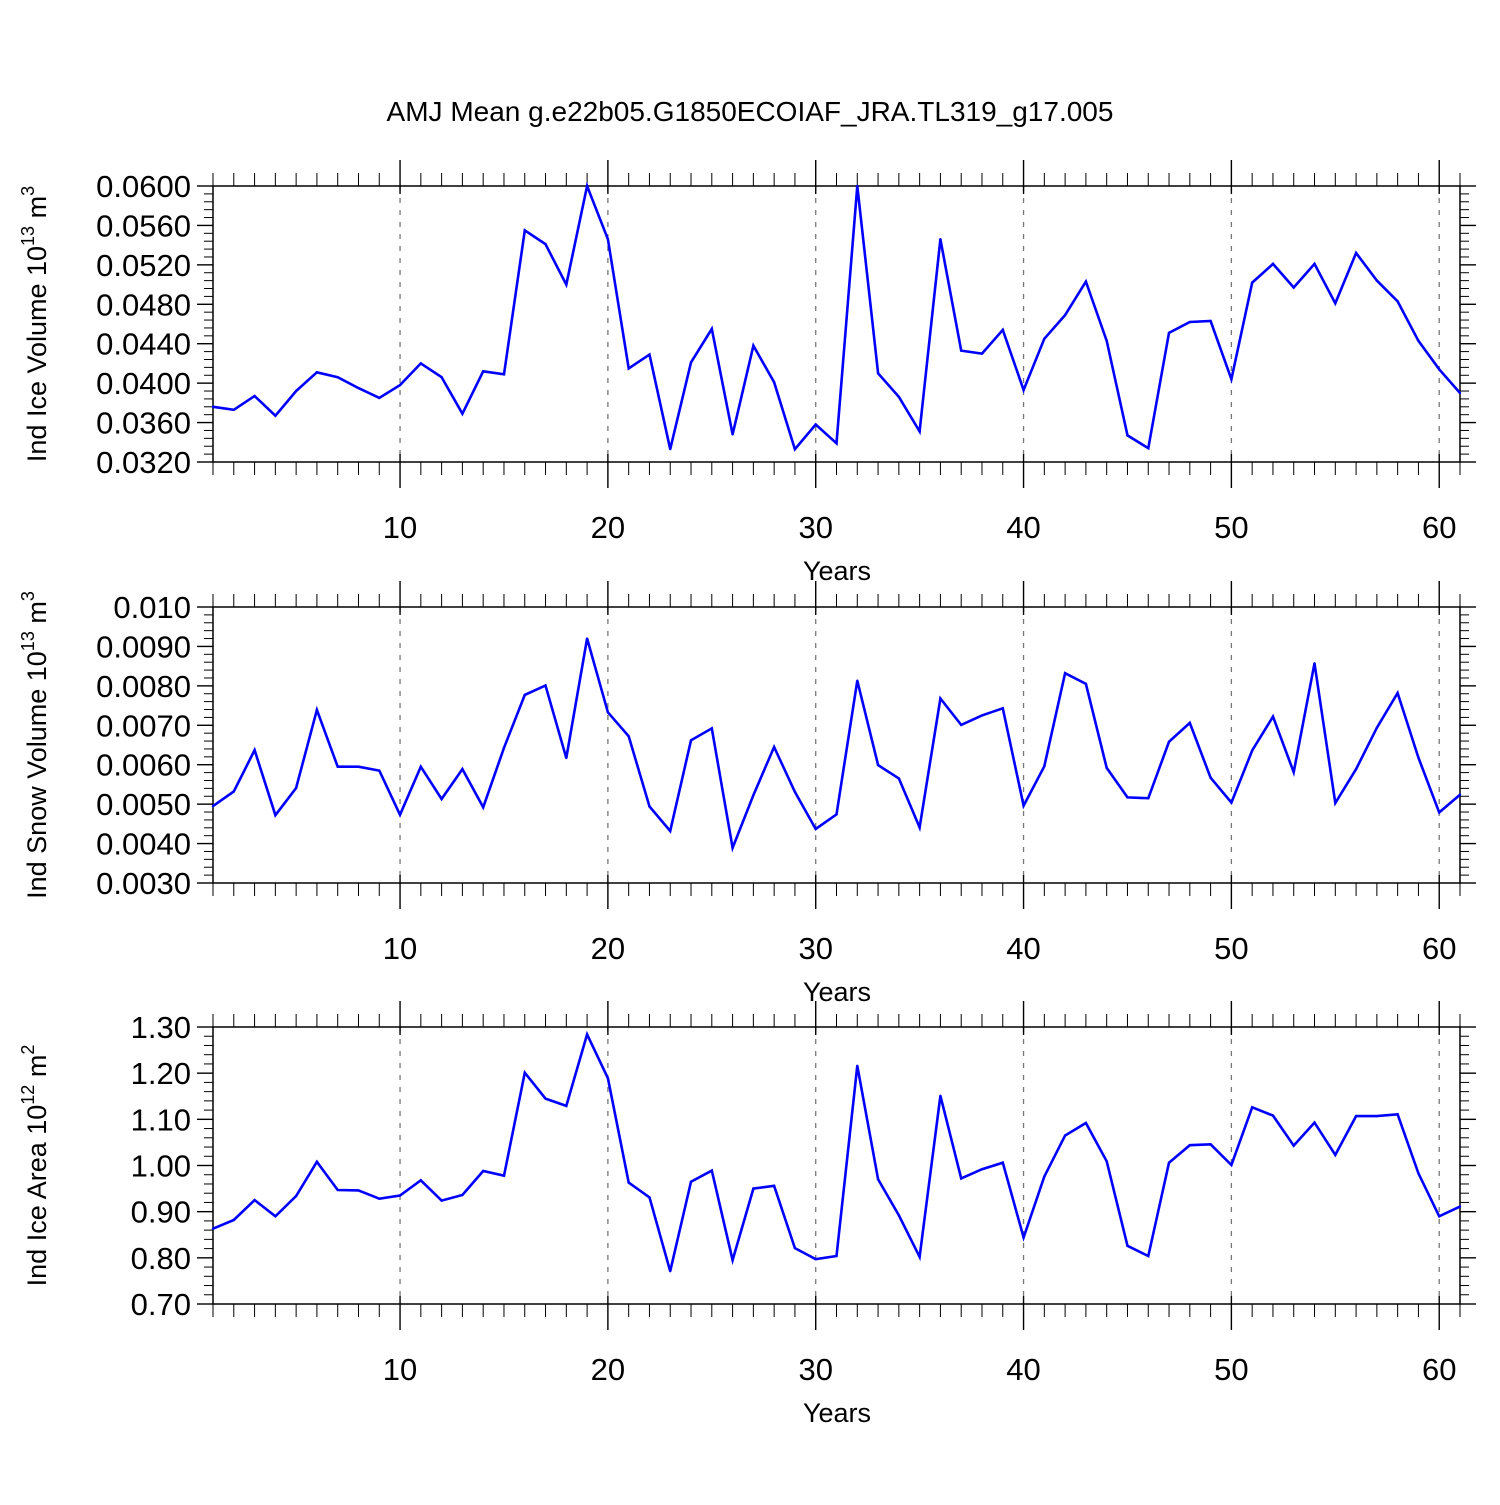 The height and width of the screenshot is (1505, 1500). I want to click on y-tick-label: 0.80, so click(161, 1258).